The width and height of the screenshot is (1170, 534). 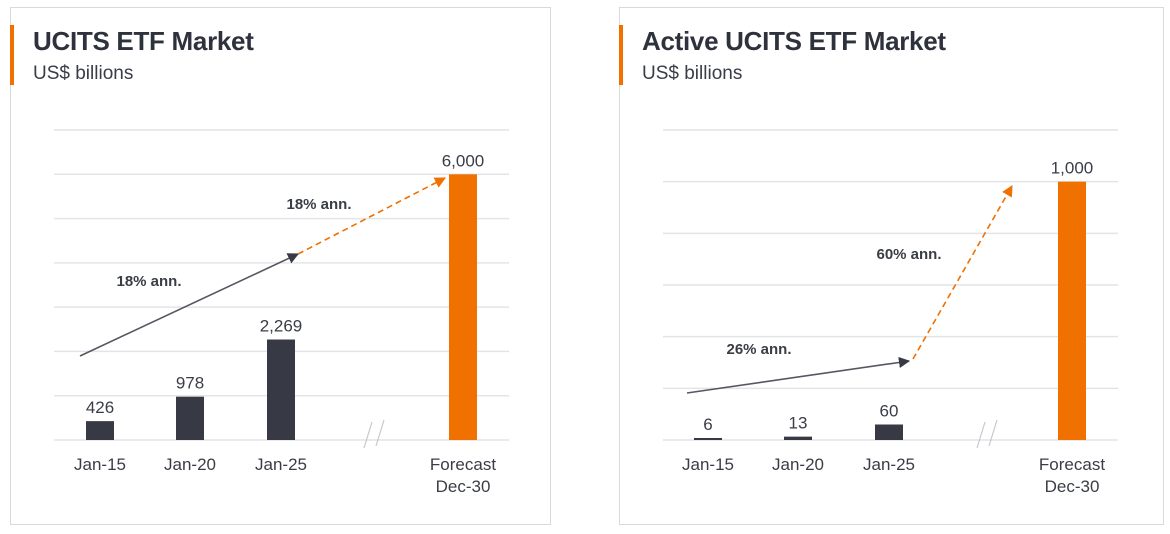 I want to click on value-label: 2,269, so click(x=281, y=326).